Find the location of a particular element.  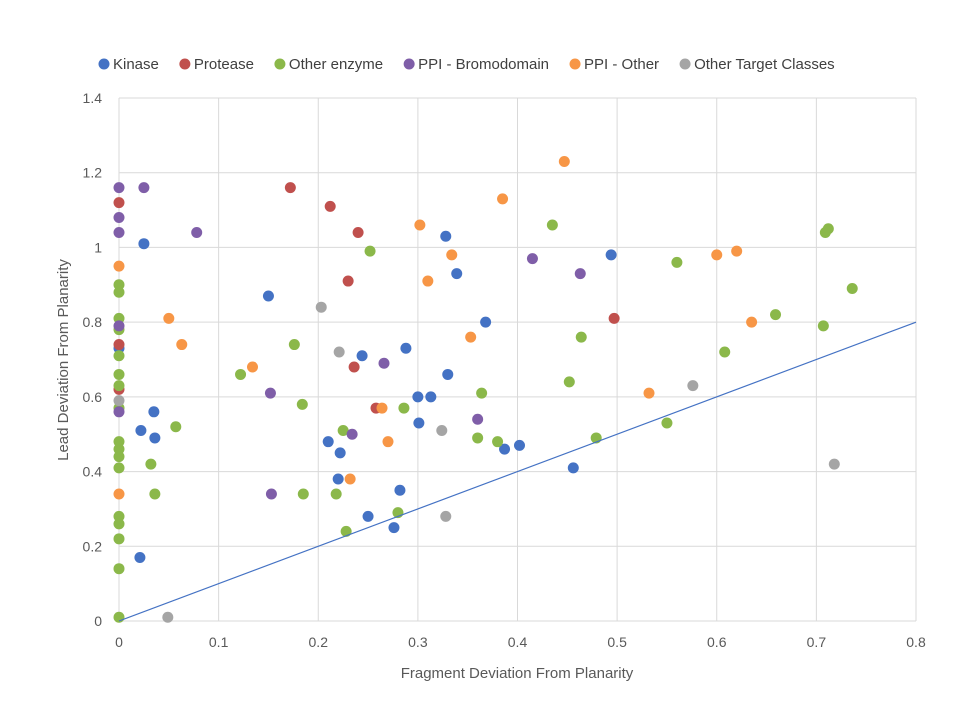

legend-label: PPI - Bromodomain is located at coordinates (483, 64).